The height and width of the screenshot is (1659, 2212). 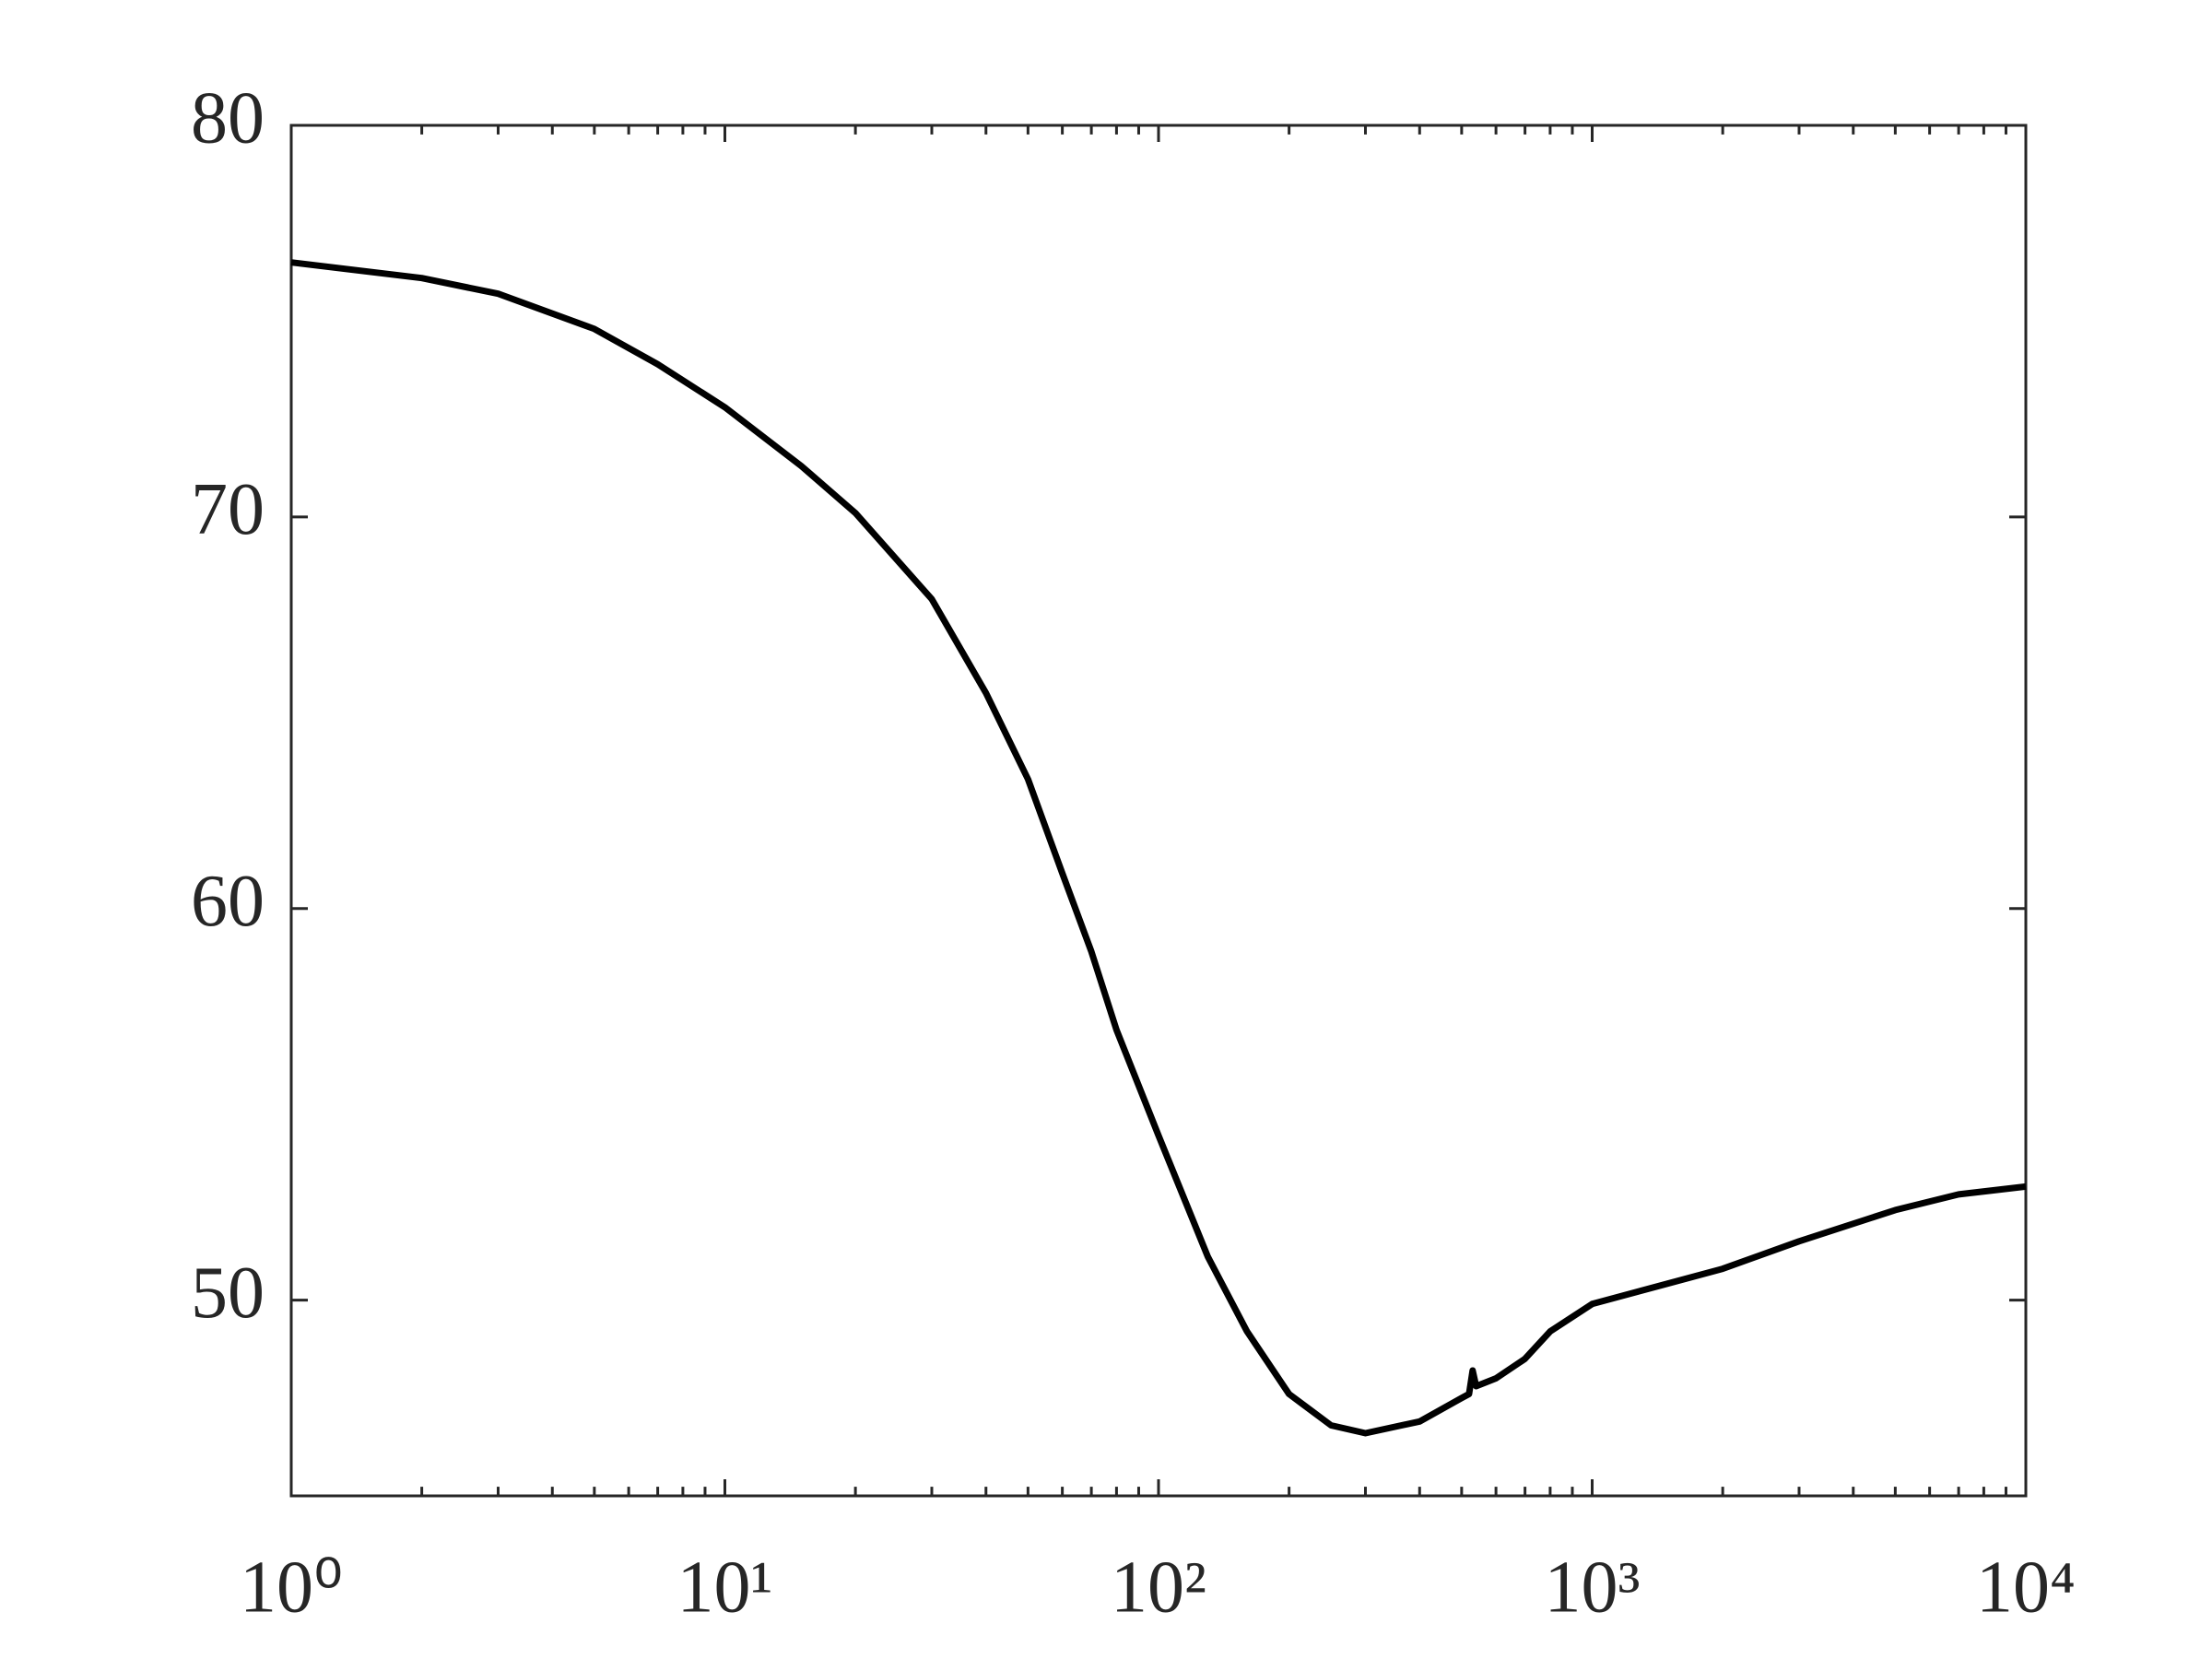 What do you see at coordinates (228, 118) in the screenshot?
I see `y-tick-label: 80` at bounding box center [228, 118].